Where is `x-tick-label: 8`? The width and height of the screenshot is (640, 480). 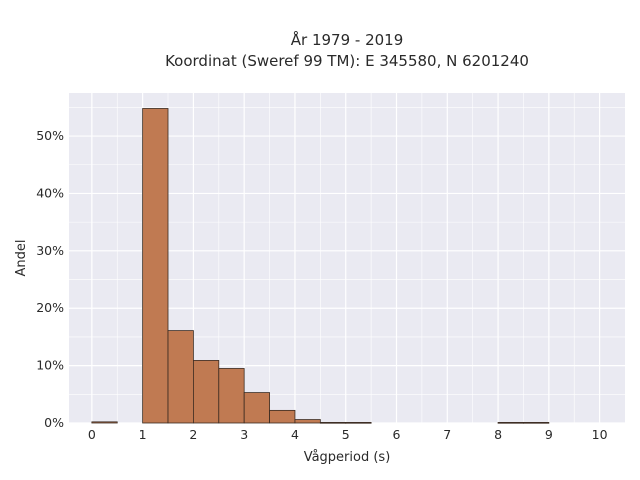 x-tick-label: 8 is located at coordinates (498, 434).